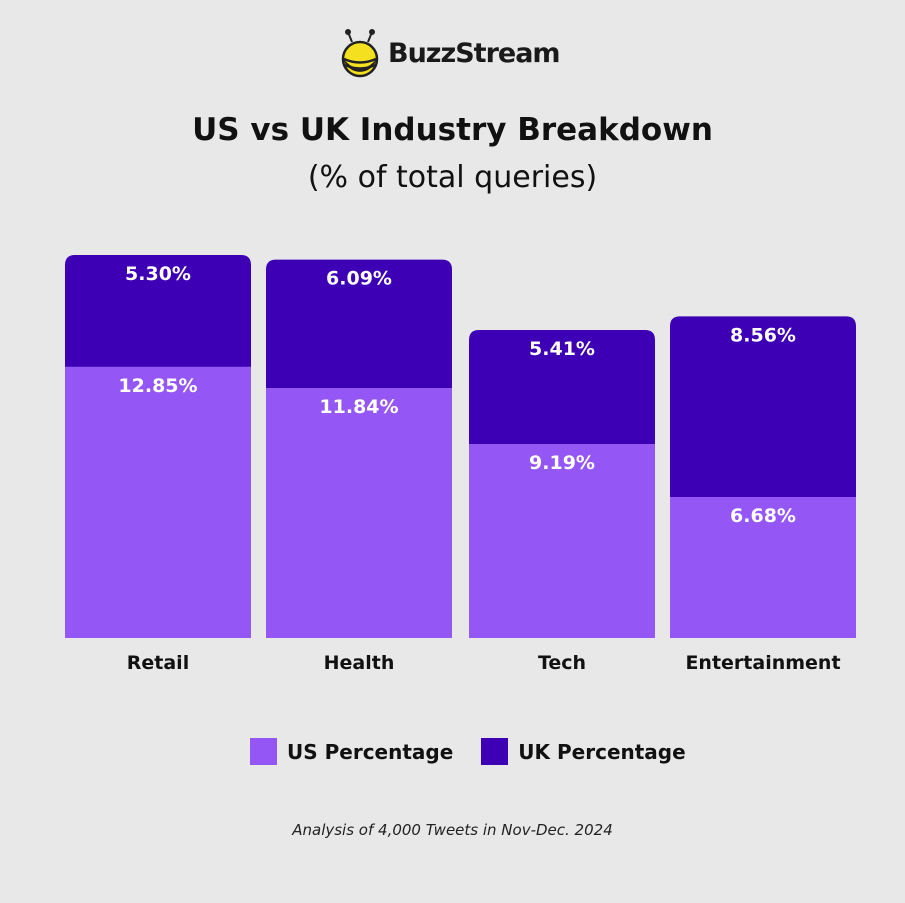 This screenshot has height=903, width=905. What do you see at coordinates (452, 177) in the screenshot?
I see `chart-subtitle: (% of total queries)` at bounding box center [452, 177].